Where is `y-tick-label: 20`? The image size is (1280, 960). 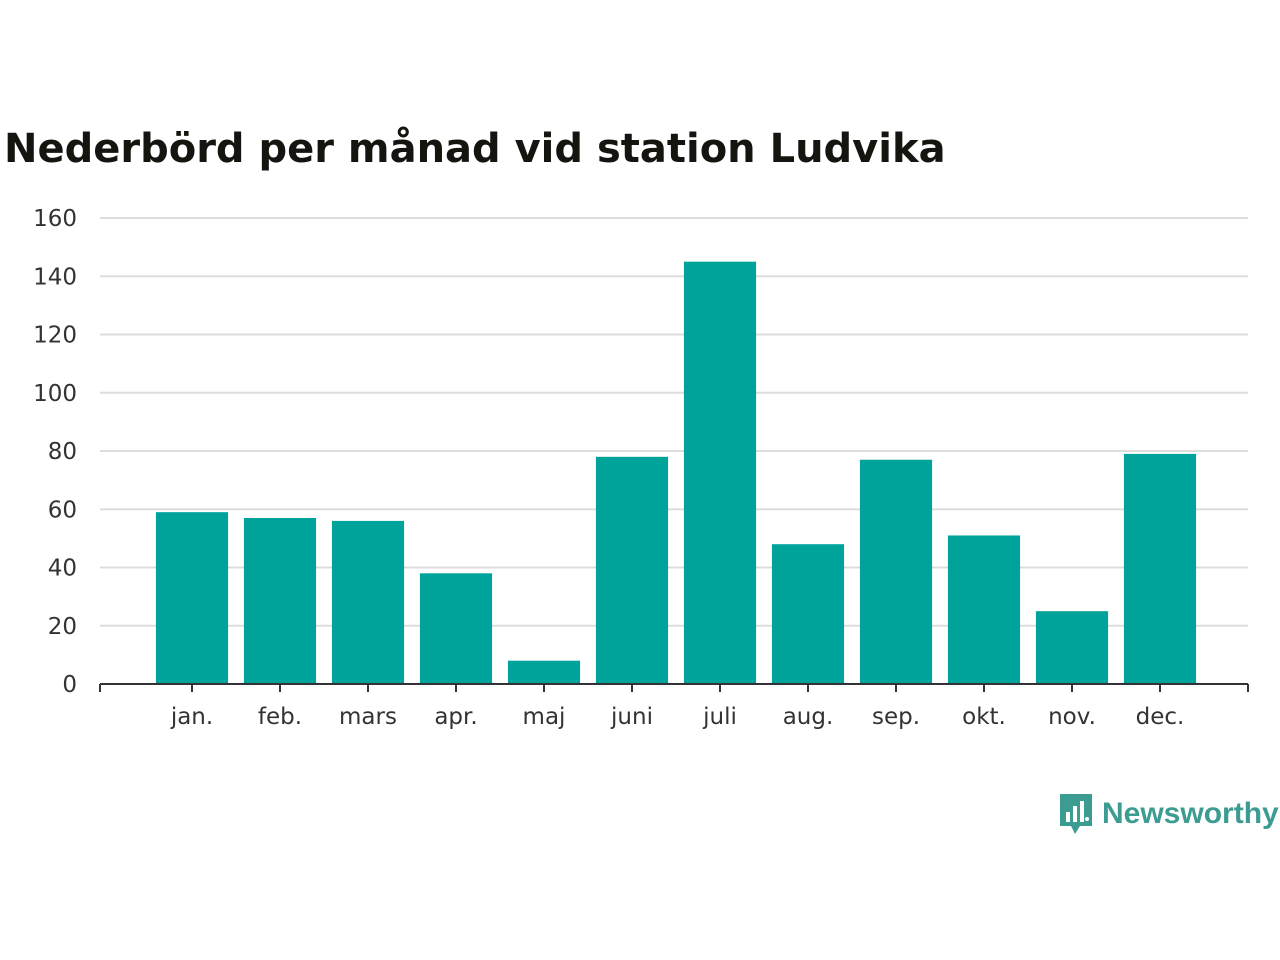
y-tick-label: 20 is located at coordinates (62, 627).